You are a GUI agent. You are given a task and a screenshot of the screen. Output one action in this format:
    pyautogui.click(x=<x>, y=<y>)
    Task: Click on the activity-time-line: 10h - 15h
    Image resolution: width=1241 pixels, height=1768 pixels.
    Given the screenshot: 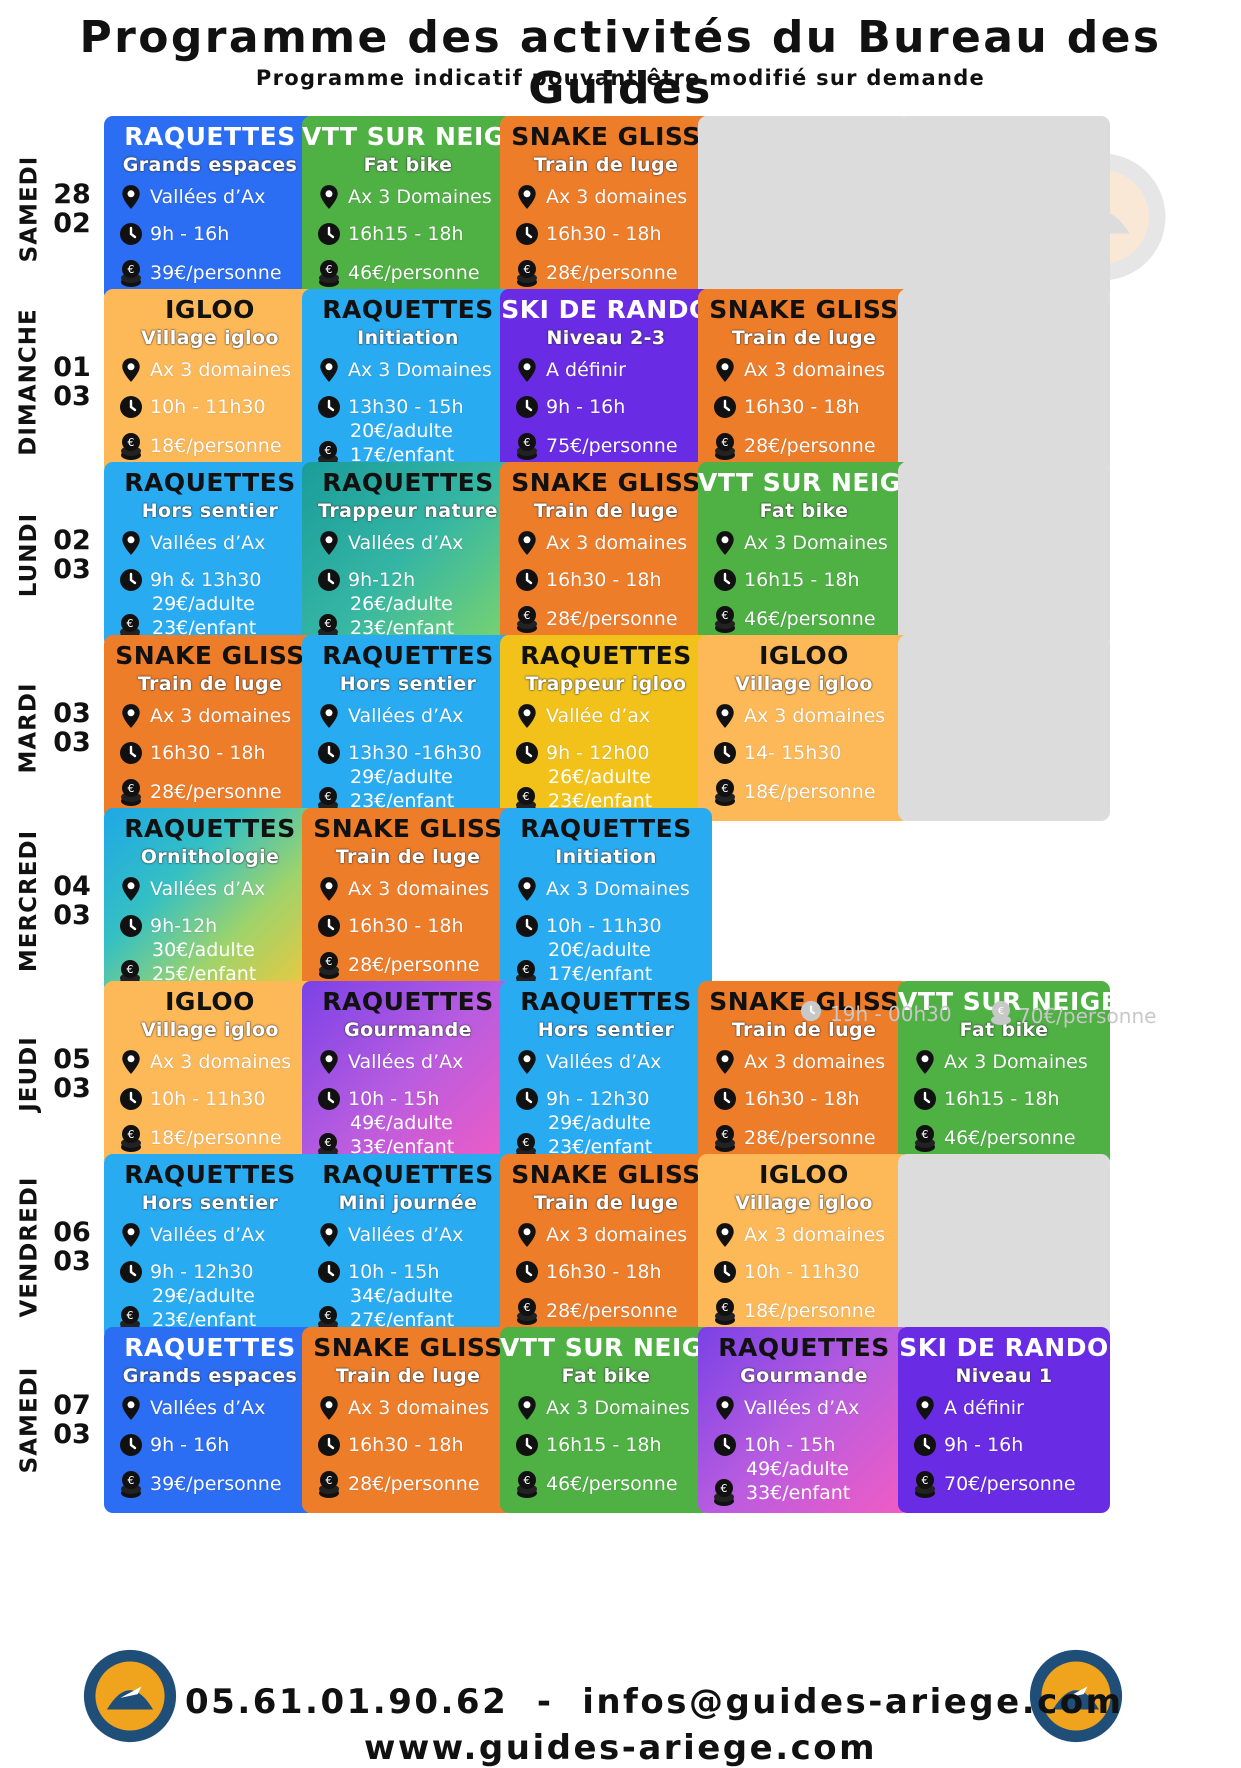 What is the action you would take?
    pyautogui.click(x=807, y=1445)
    